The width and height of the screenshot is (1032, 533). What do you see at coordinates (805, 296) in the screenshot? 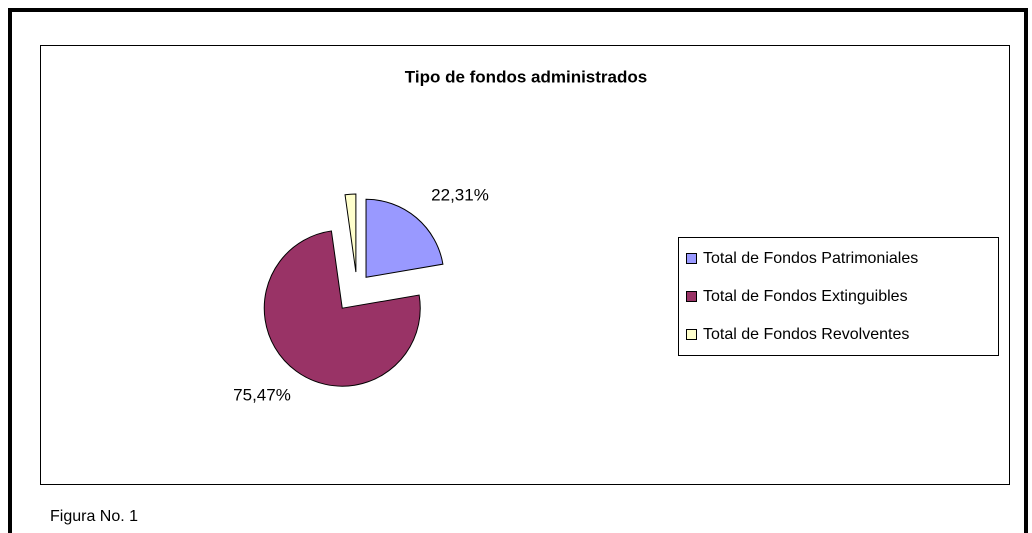
I see `legend-label: Total de Fondos Extinguibles` at bounding box center [805, 296].